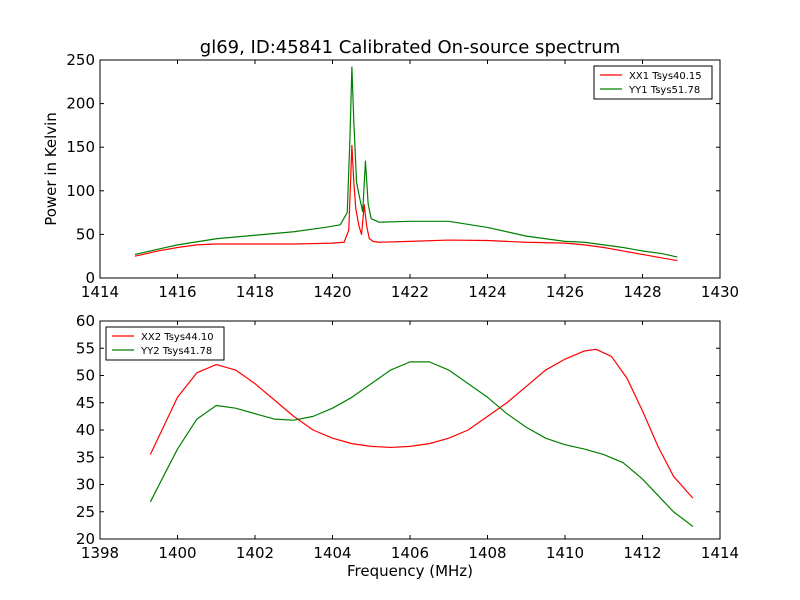 The image size is (800, 600). I want to click on bottom-legend: XX2 Tsys44.10 YY2 Tsys41.78, so click(165, 343).